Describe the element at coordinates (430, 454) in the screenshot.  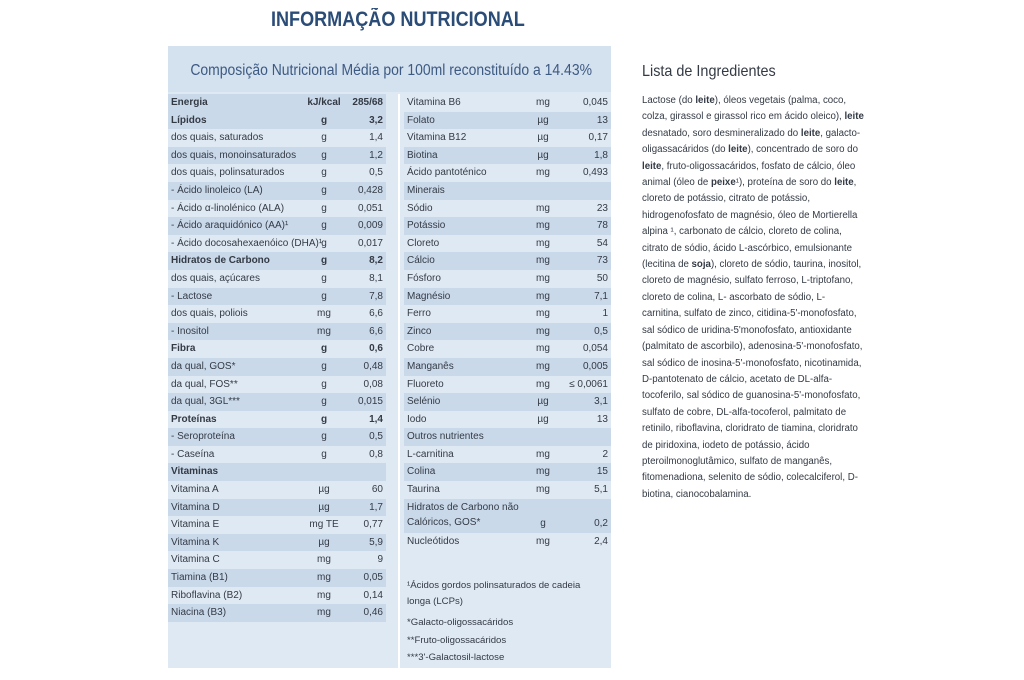
I see `nutrient-label: L-carnitina` at that location.